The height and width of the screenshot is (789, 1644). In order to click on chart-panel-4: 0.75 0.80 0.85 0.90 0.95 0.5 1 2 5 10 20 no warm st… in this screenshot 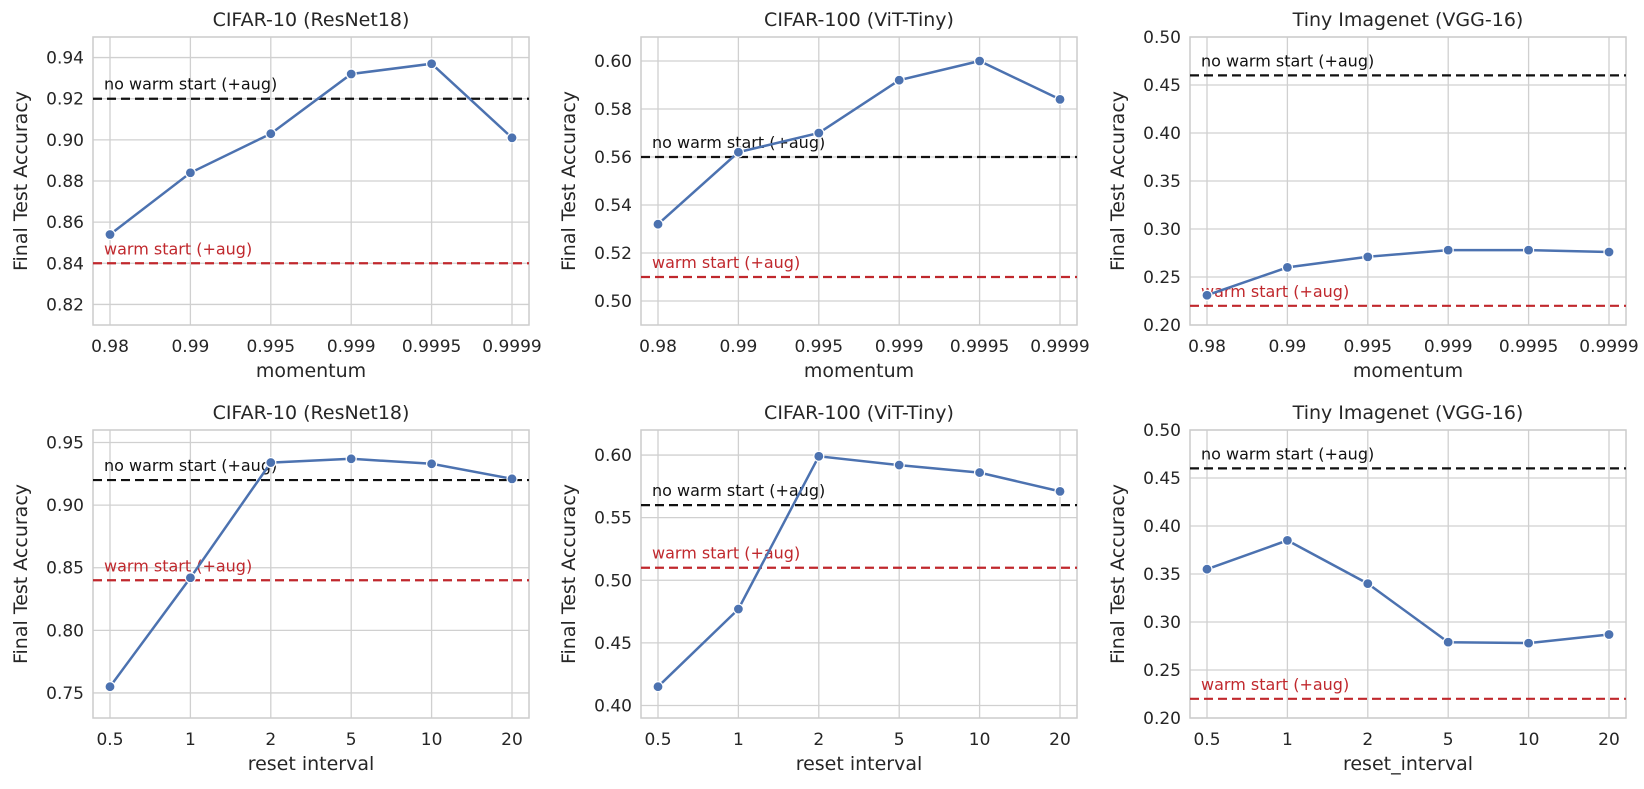, I will do `click(270, 588)`.